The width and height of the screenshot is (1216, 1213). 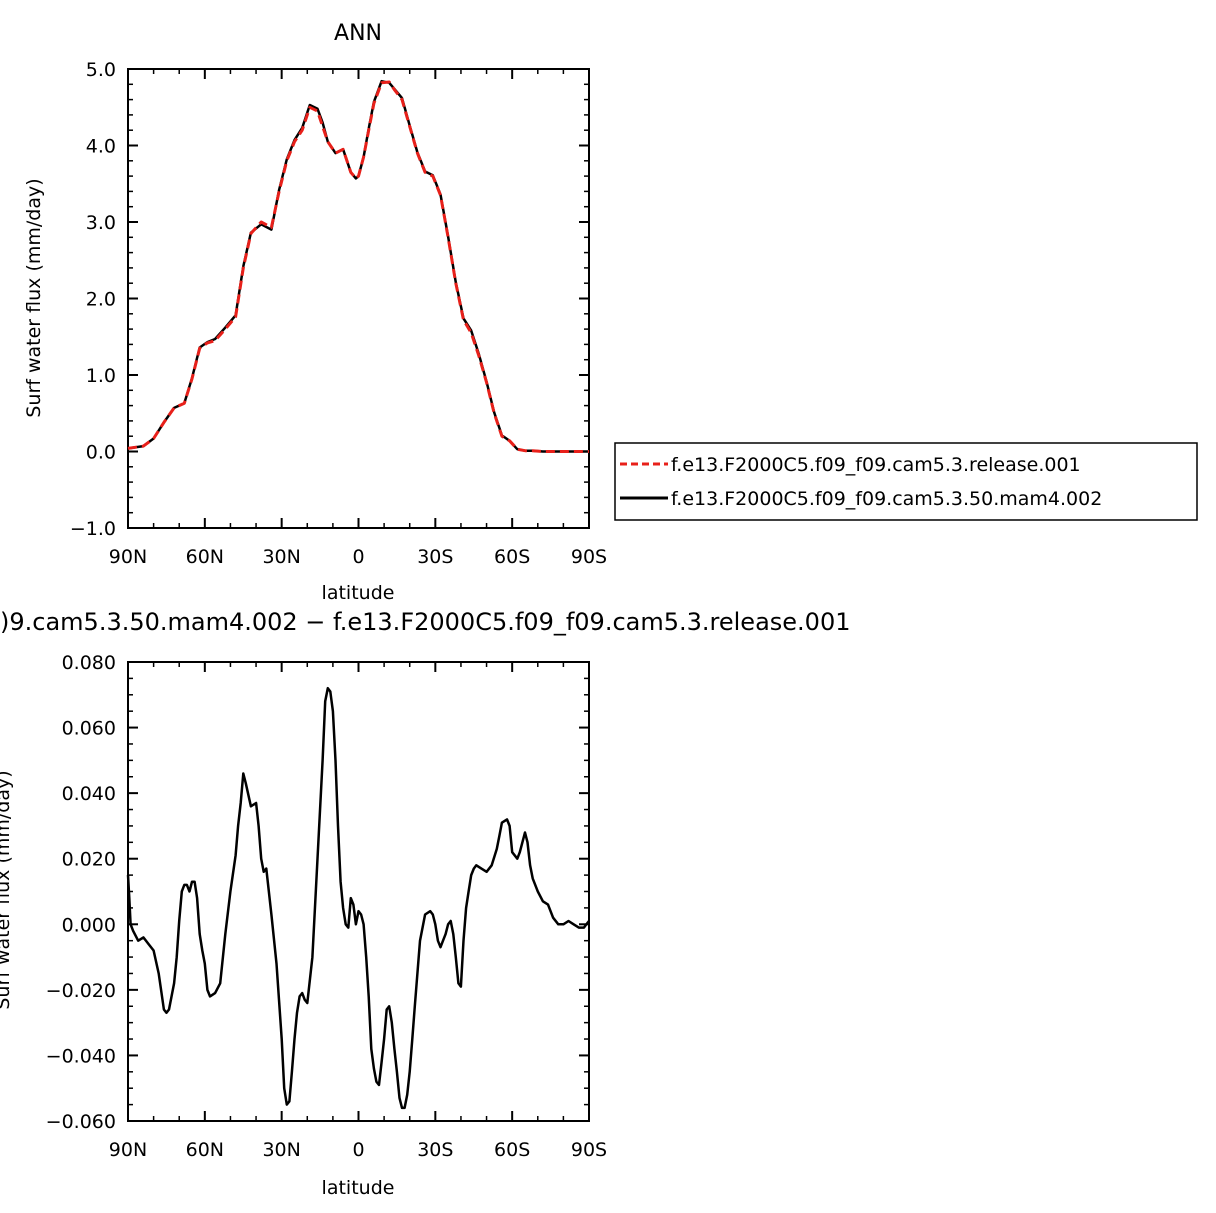 I want to click on plot-frame, so click(x=358, y=298).